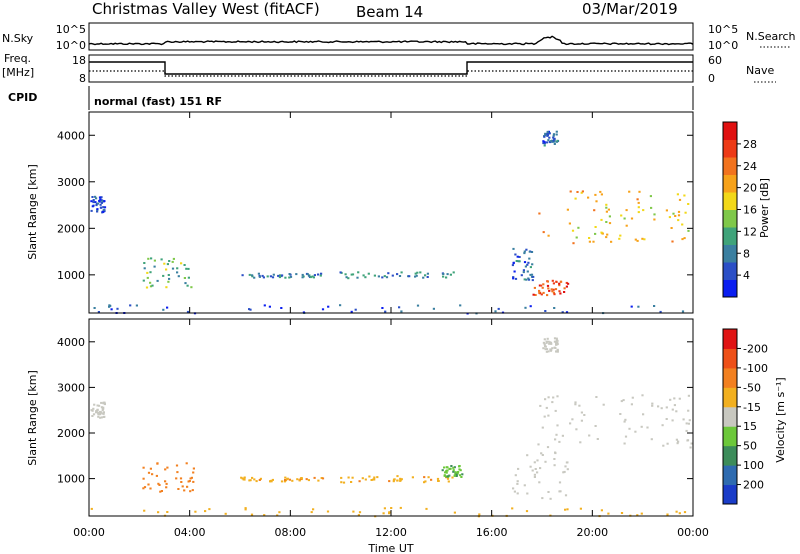 The width and height of the screenshot is (800, 554). What do you see at coordinates (71, 228) in the screenshot?
I see `y-tick-label: 2000` at bounding box center [71, 228].